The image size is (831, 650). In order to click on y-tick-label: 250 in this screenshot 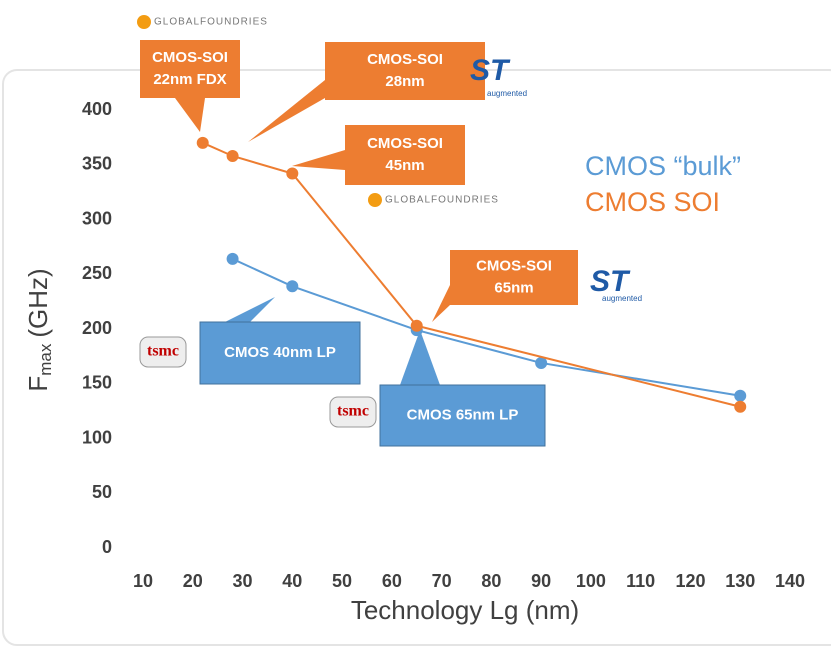, I will do `click(97, 273)`.